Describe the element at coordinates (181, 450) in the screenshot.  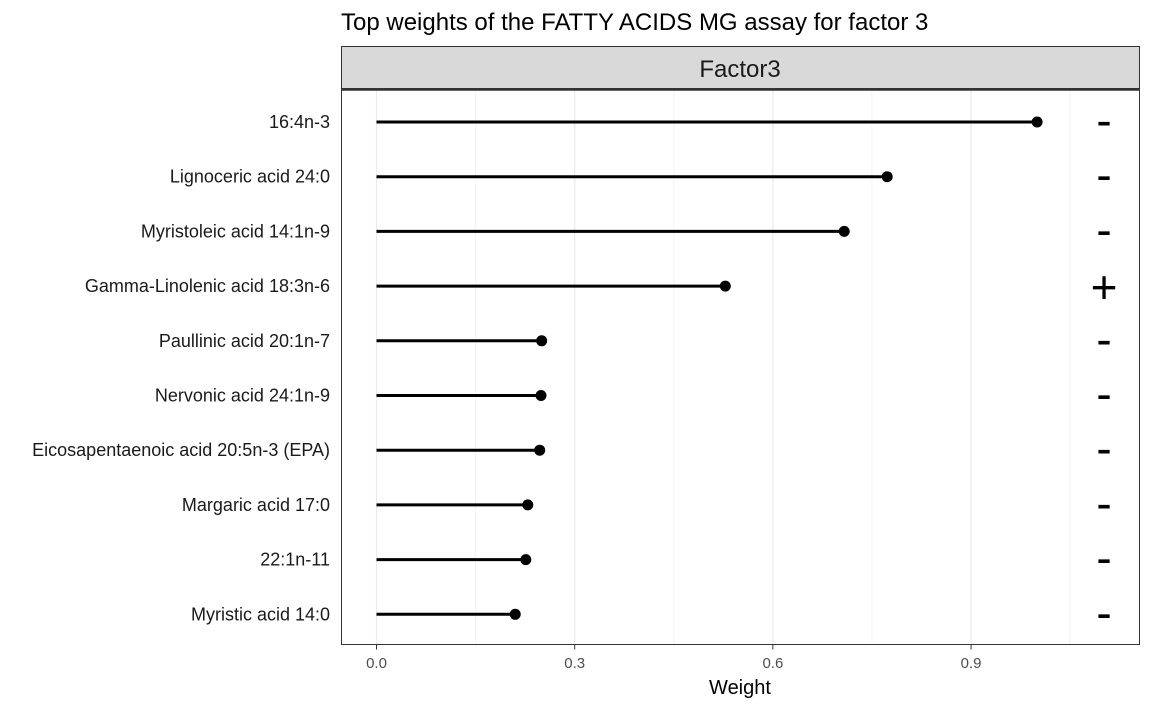
I see `y-tick-label: Eicosapentaenoic acid 20:5n-3 (EPA)` at that location.